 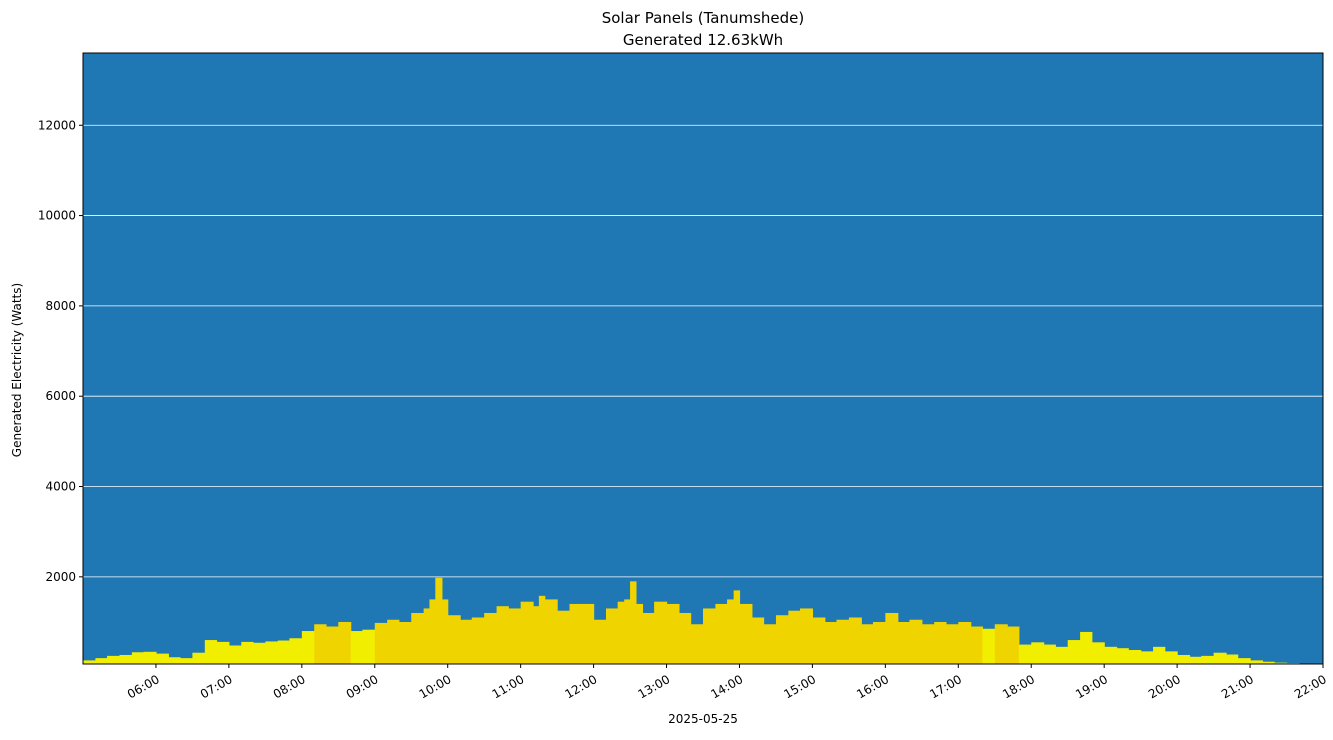 I want to click on x-tick-label: 12:00, so click(x=581, y=686).